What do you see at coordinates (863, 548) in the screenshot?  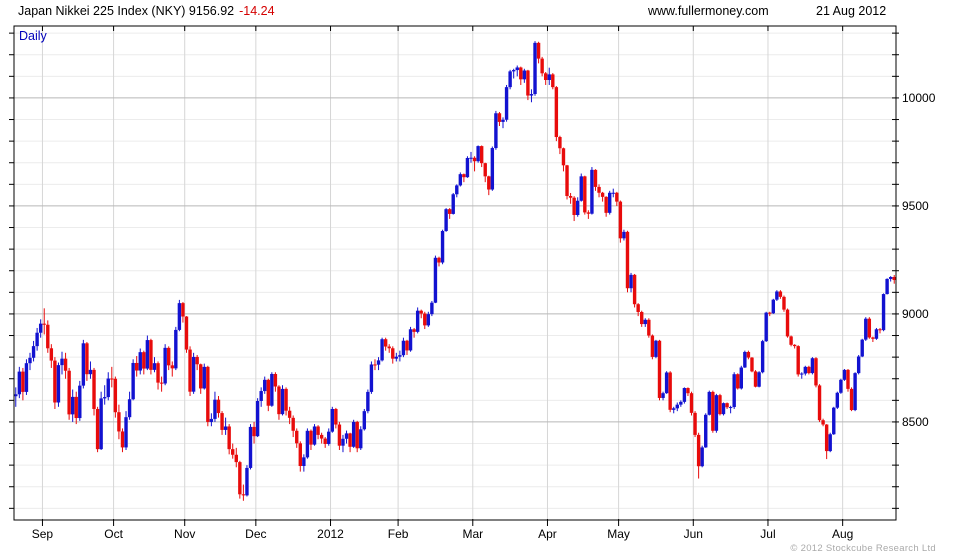 I see `copyright-notice: © 2012 Stockcube Research Ltd` at bounding box center [863, 548].